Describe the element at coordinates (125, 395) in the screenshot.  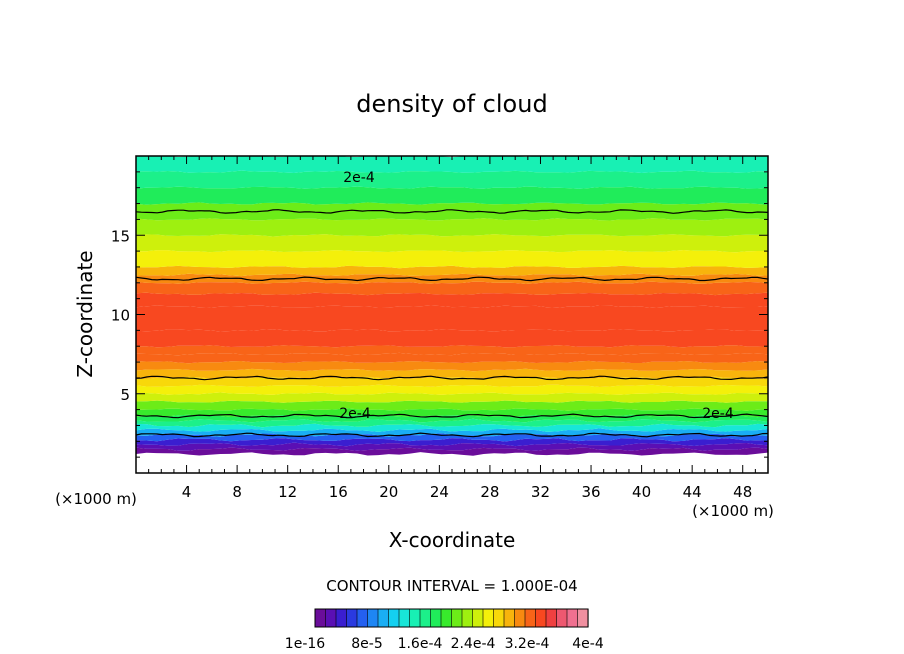
I see `y-tick-label: 5` at that location.